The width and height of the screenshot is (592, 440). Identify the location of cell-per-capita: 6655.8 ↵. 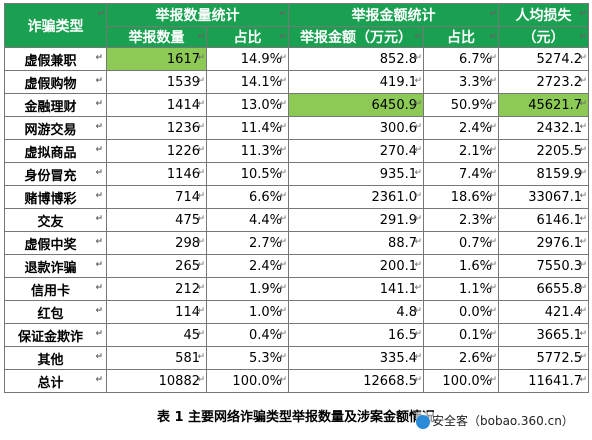
(543, 289).